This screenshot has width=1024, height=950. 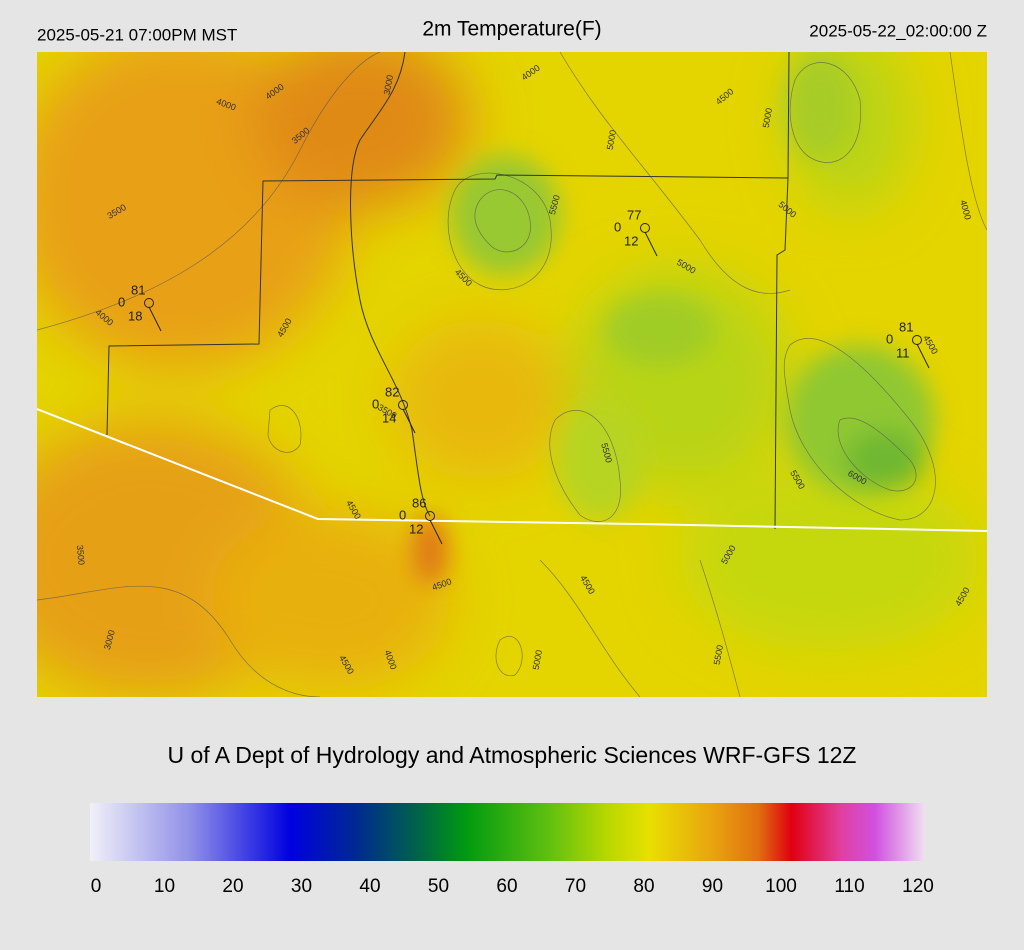 I want to click on station-temp: 82, so click(x=392, y=391).